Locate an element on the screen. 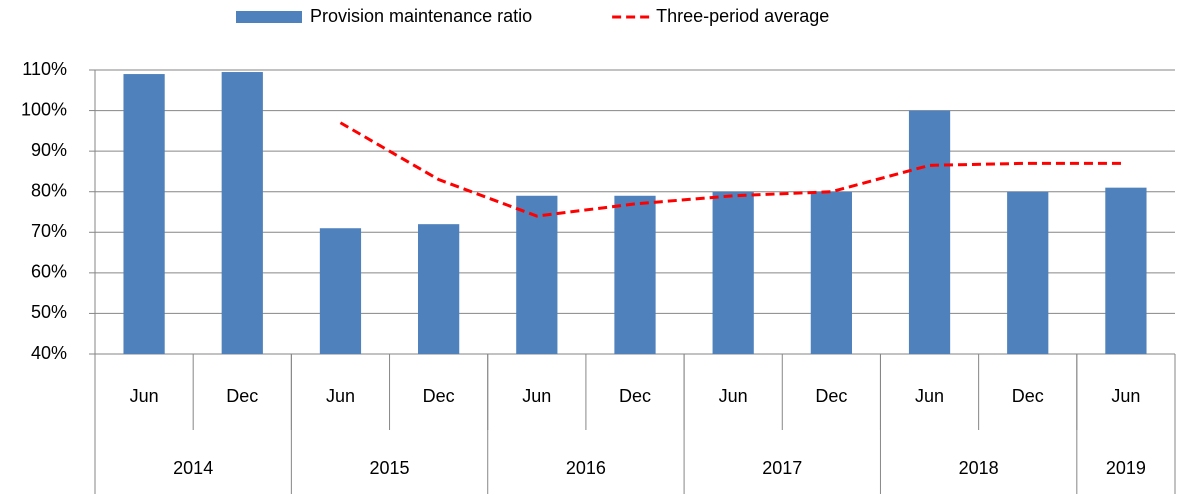  y-tick-label: 60% is located at coordinates (49, 272).